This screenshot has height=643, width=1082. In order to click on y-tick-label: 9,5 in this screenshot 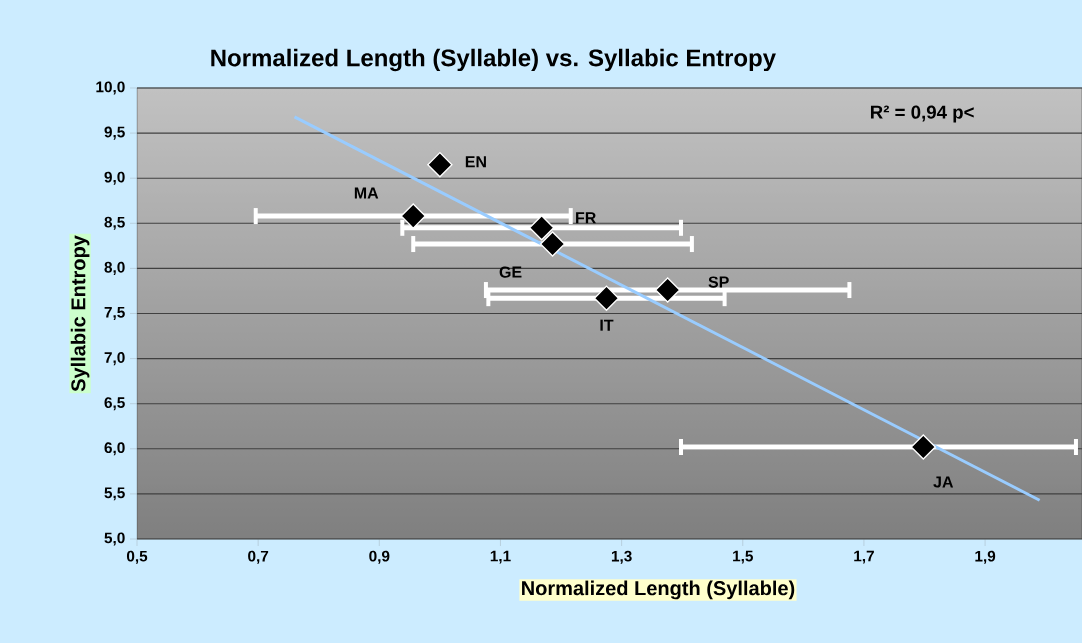, I will do `click(114, 133)`.